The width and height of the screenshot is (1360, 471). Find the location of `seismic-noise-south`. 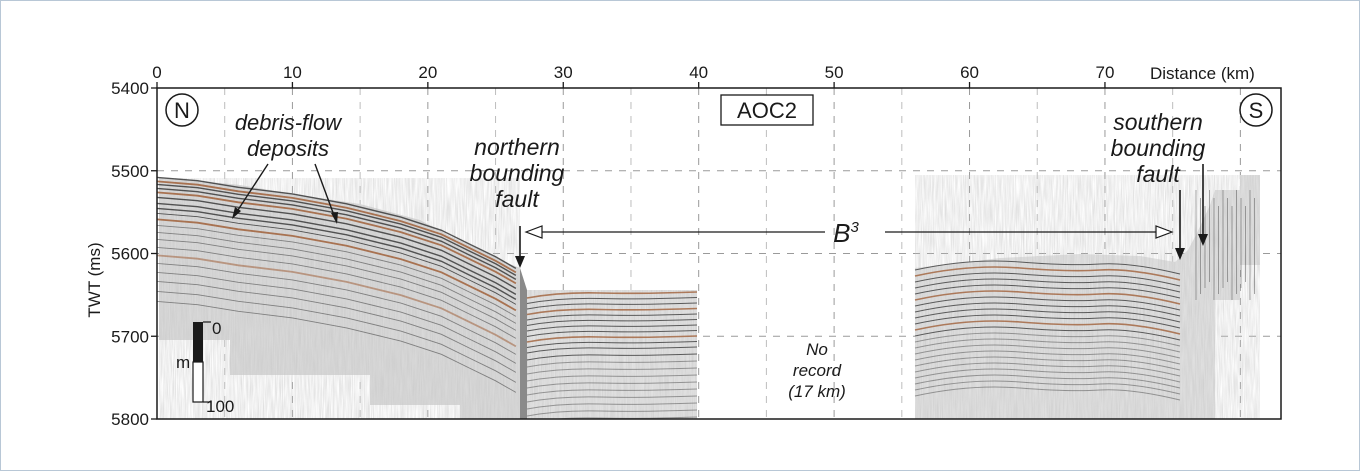

seismic-noise-south is located at coordinates (1087, 297).